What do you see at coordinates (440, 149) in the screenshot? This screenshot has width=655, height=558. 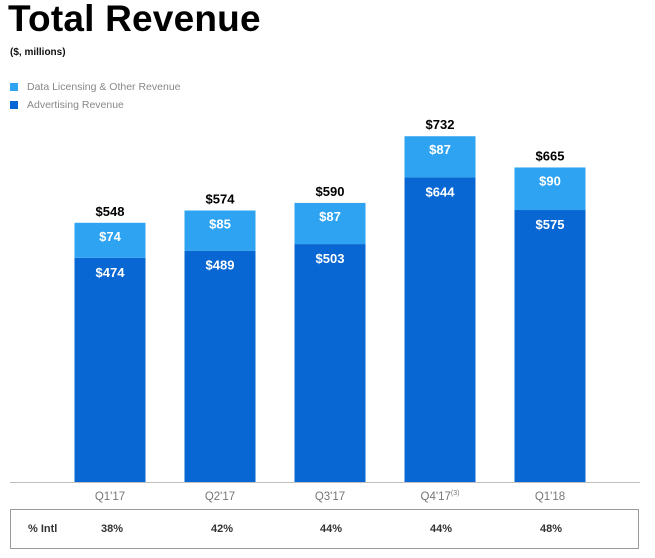 I see `label-data-licensing-q4-17: $87` at bounding box center [440, 149].